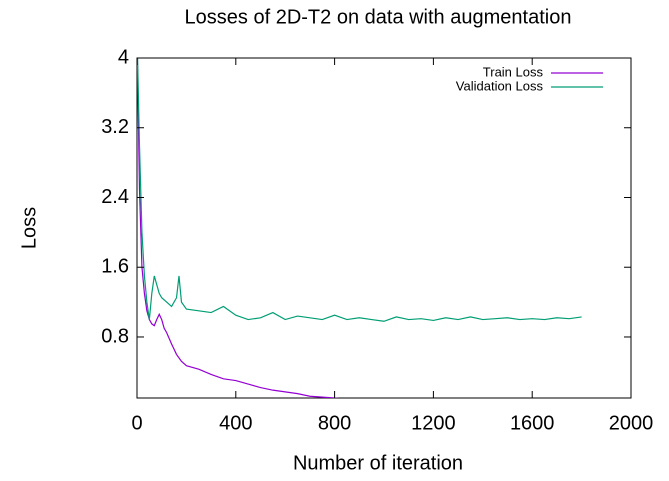  I want to click on x-tick-label: 1200, so click(433, 423).